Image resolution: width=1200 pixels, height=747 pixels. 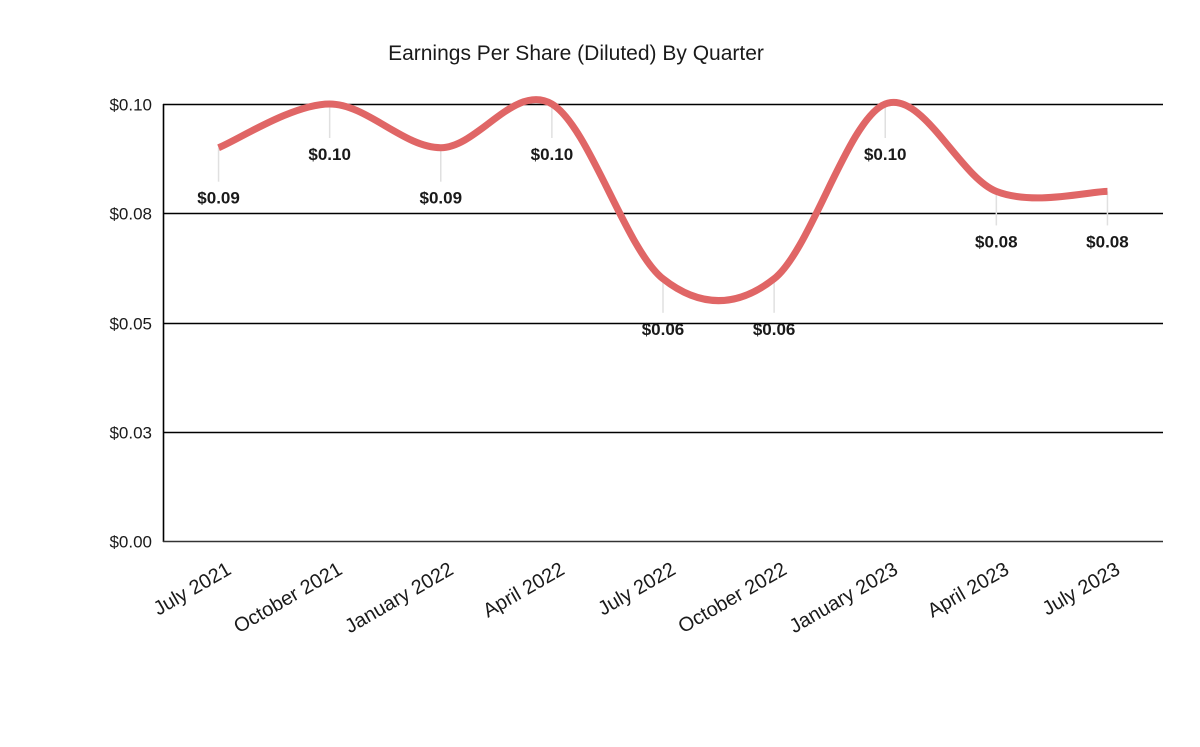 What do you see at coordinates (1081, 589) in the screenshot?
I see `x-tick-label: July 2023` at bounding box center [1081, 589].